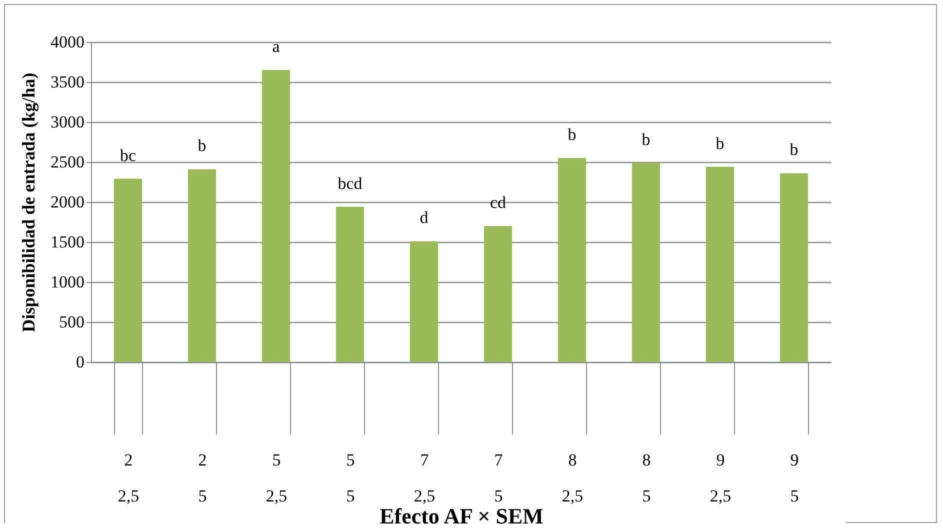 This screenshot has height=529, width=943. Describe the element at coordinates (573, 478) in the screenshot. I see `x-tick-label: 8 2,5` at that location.